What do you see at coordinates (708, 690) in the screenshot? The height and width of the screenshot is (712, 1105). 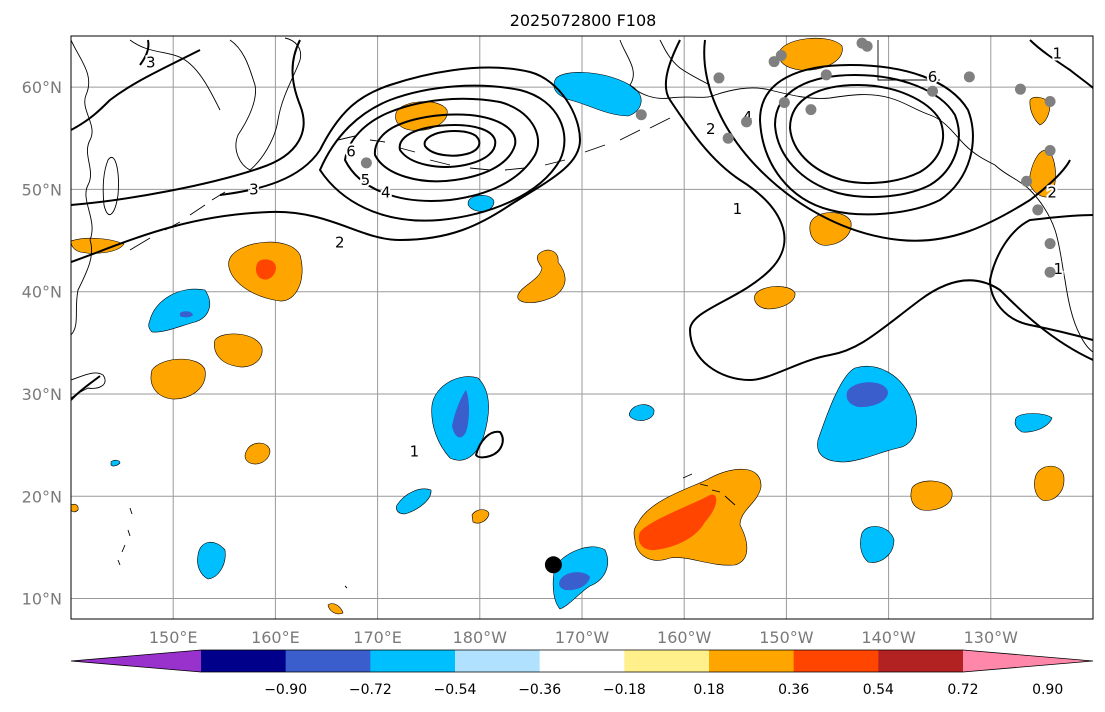 I see `colorbar-label: 0.18` at bounding box center [708, 690].